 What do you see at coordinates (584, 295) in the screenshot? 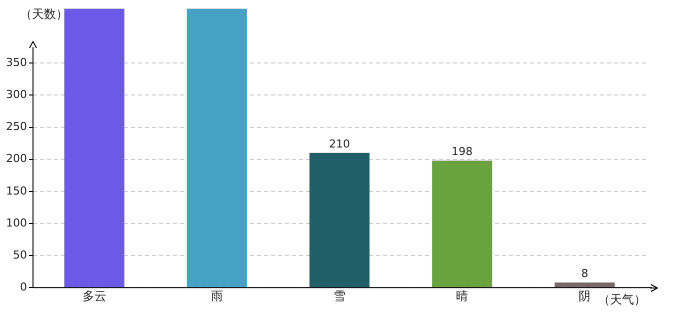
I see `x-tick-label: 阴` at bounding box center [584, 295].